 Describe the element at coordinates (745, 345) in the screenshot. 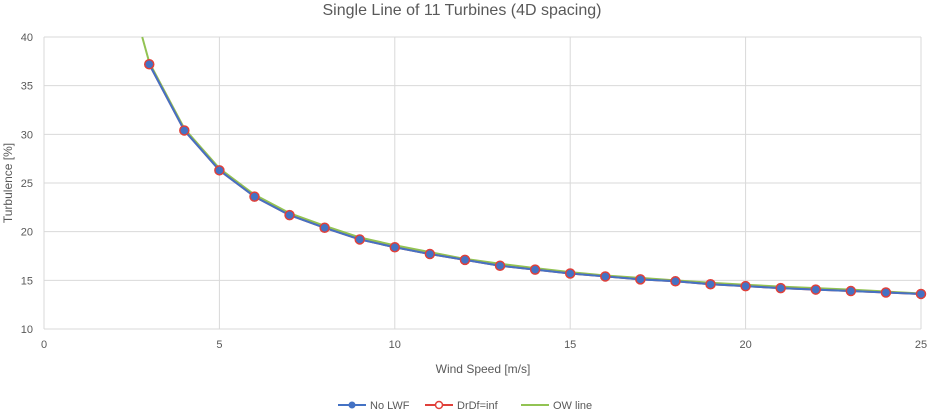

I see `x-tick-label-20: 20` at that location.